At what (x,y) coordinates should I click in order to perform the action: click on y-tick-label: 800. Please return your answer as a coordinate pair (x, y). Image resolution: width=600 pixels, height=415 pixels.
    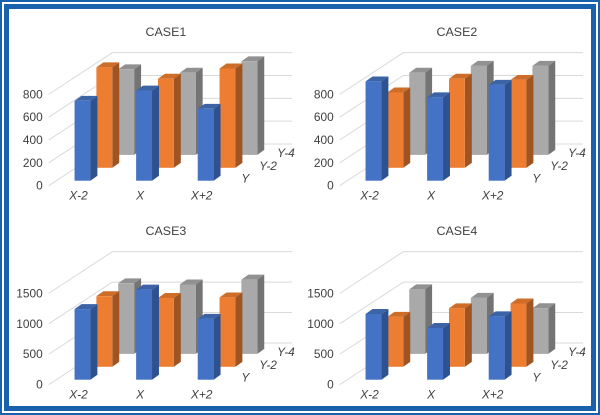
    Looking at the image, I should click on (324, 94).